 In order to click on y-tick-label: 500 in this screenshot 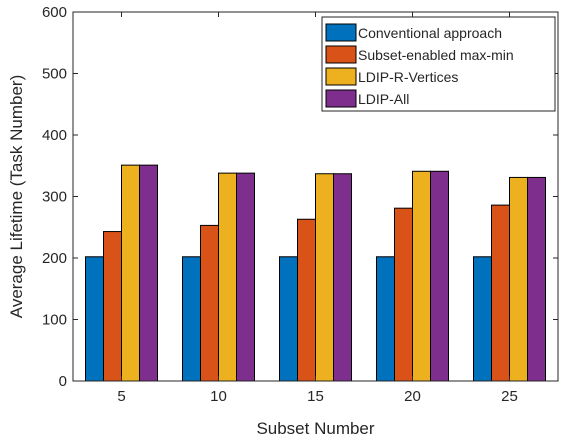, I will do `click(54, 74)`.